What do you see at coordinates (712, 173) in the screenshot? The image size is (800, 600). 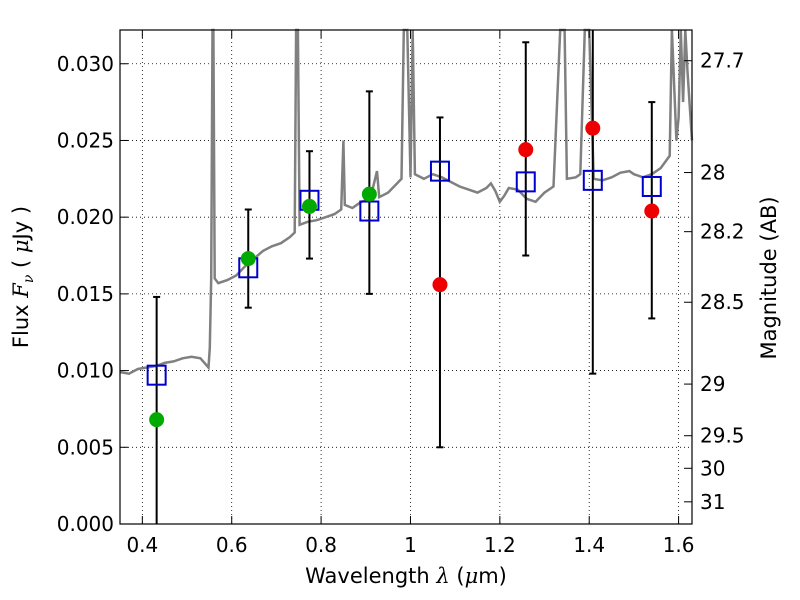 I see `y2-tick-label: 28` at bounding box center [712, 173].